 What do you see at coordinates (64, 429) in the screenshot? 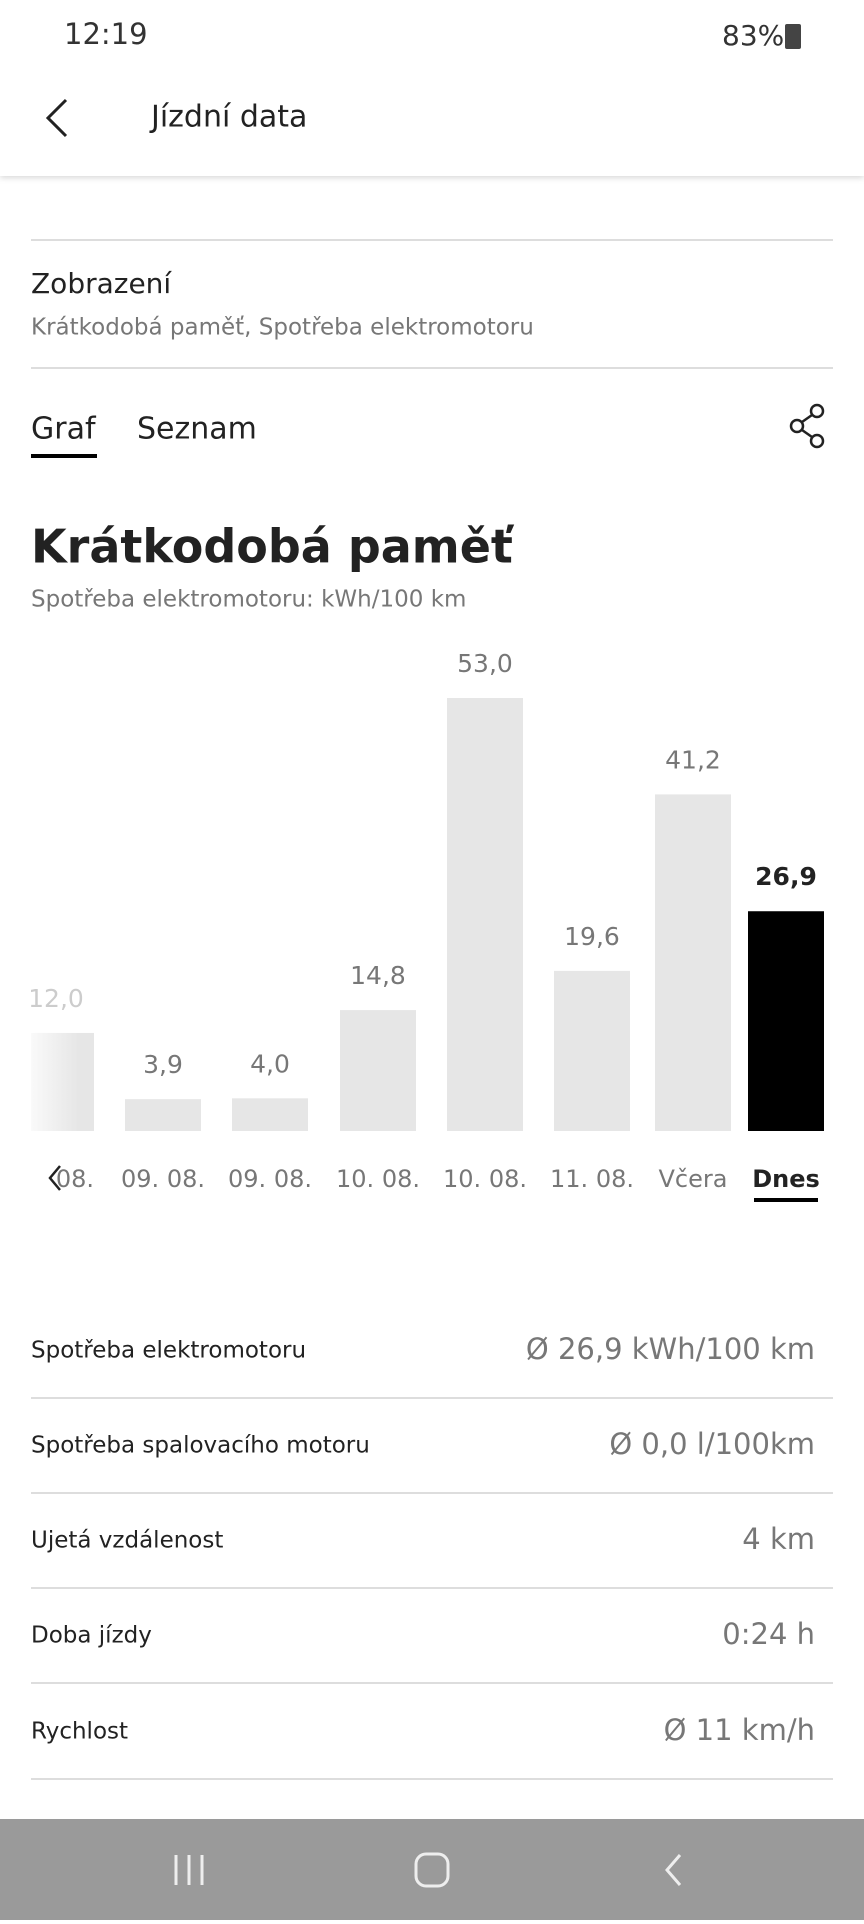
I see `tab-graph: Graf` at bounding box center [64, 429].